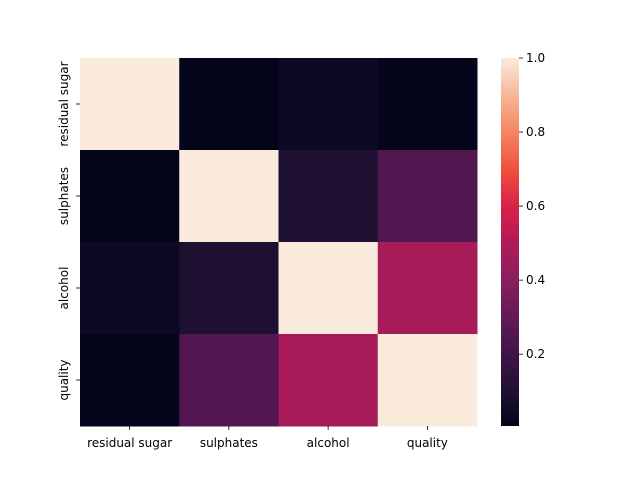  I want to click on x-tick-label-sulphates: sulphates, so click(229, 443).